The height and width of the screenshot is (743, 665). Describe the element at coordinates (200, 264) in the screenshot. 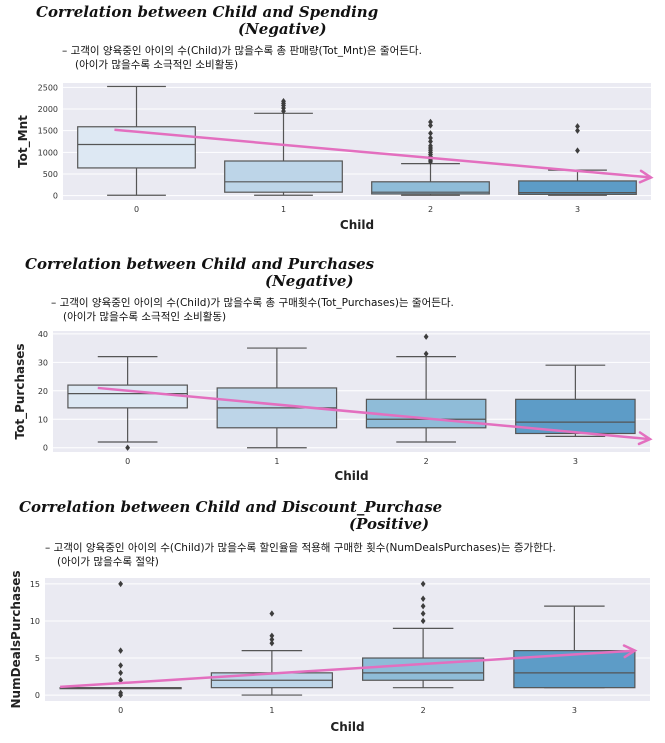

I see `chart-title: Correlation between Child and Purchases` at that location.